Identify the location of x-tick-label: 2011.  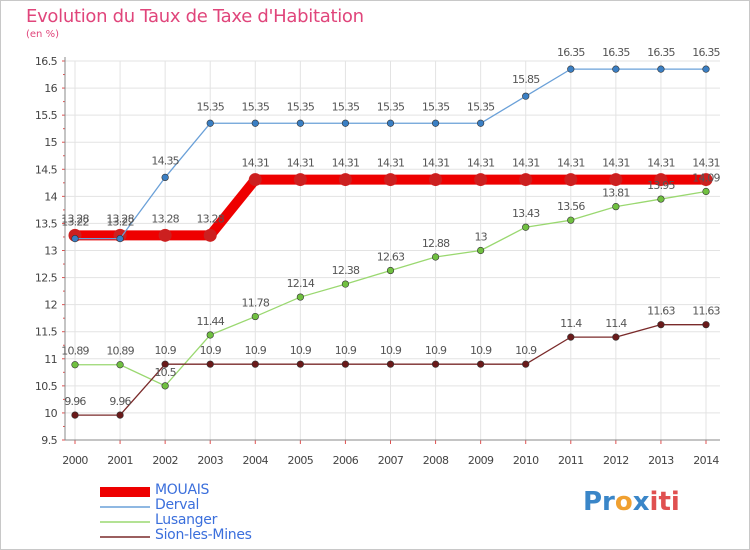
(571, 460).